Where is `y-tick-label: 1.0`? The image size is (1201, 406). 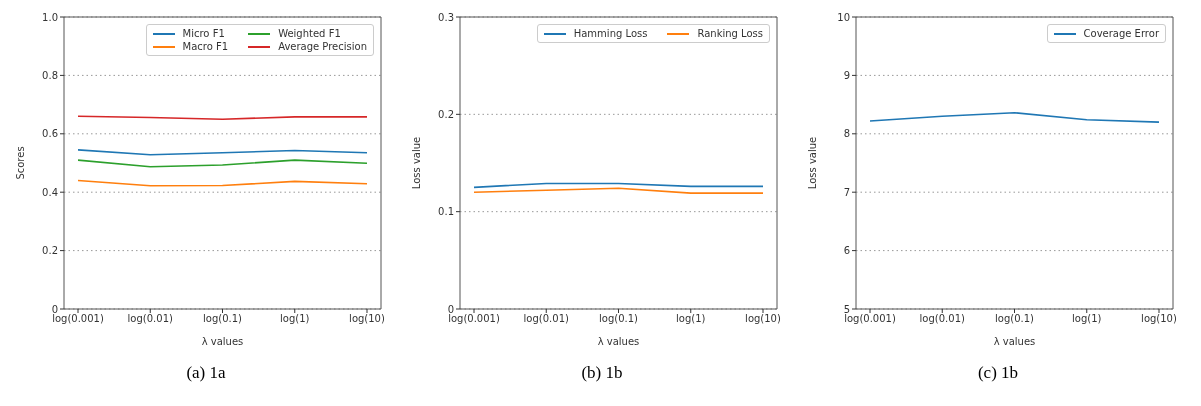 y-tick-label: 1.0 is located at coordinates (50, 17).